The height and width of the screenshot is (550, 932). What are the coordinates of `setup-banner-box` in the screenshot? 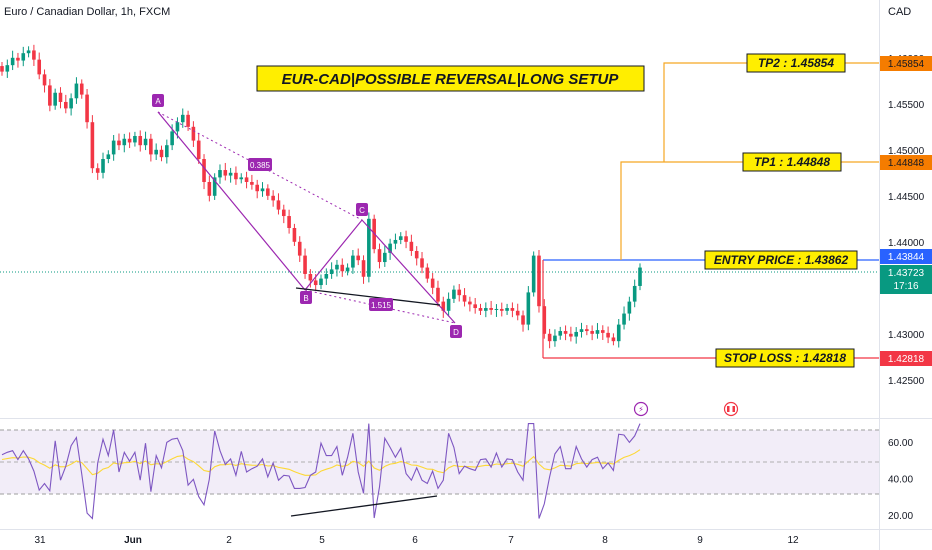 It's located at (450, 78).